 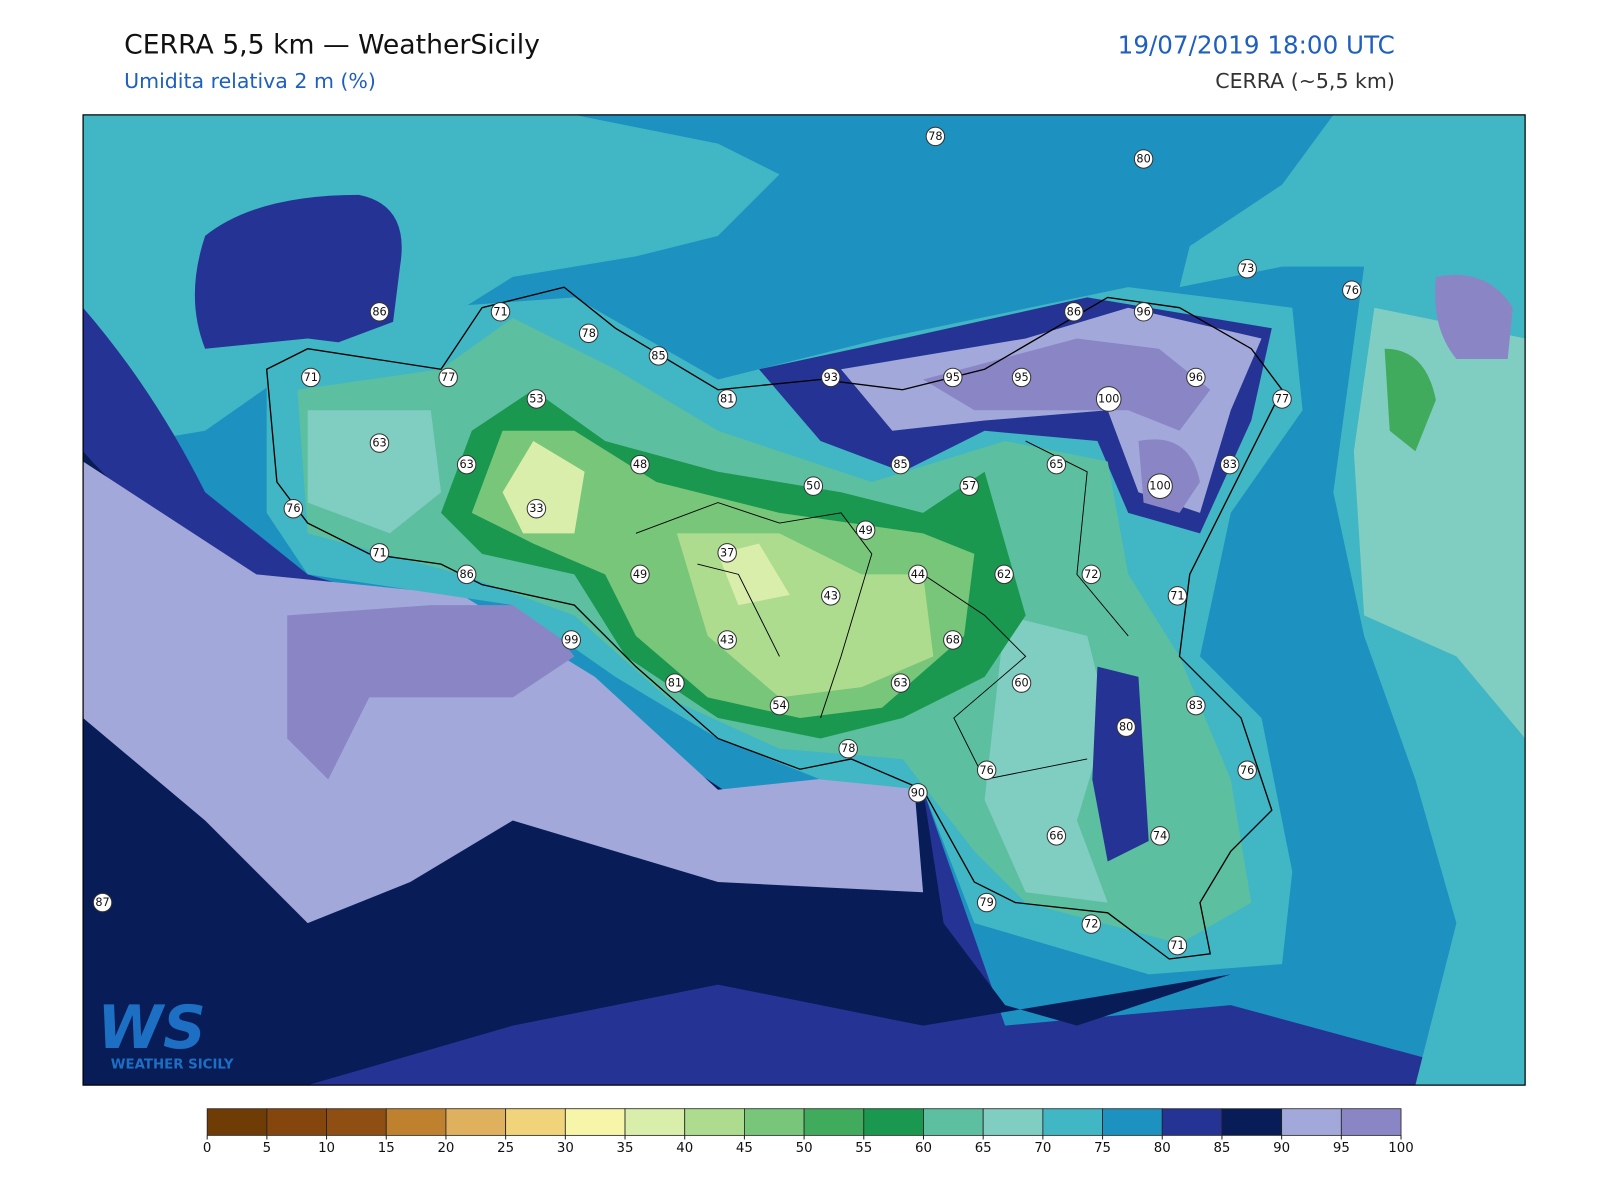 I want to click on station: 77, so click(x=448, y=377).